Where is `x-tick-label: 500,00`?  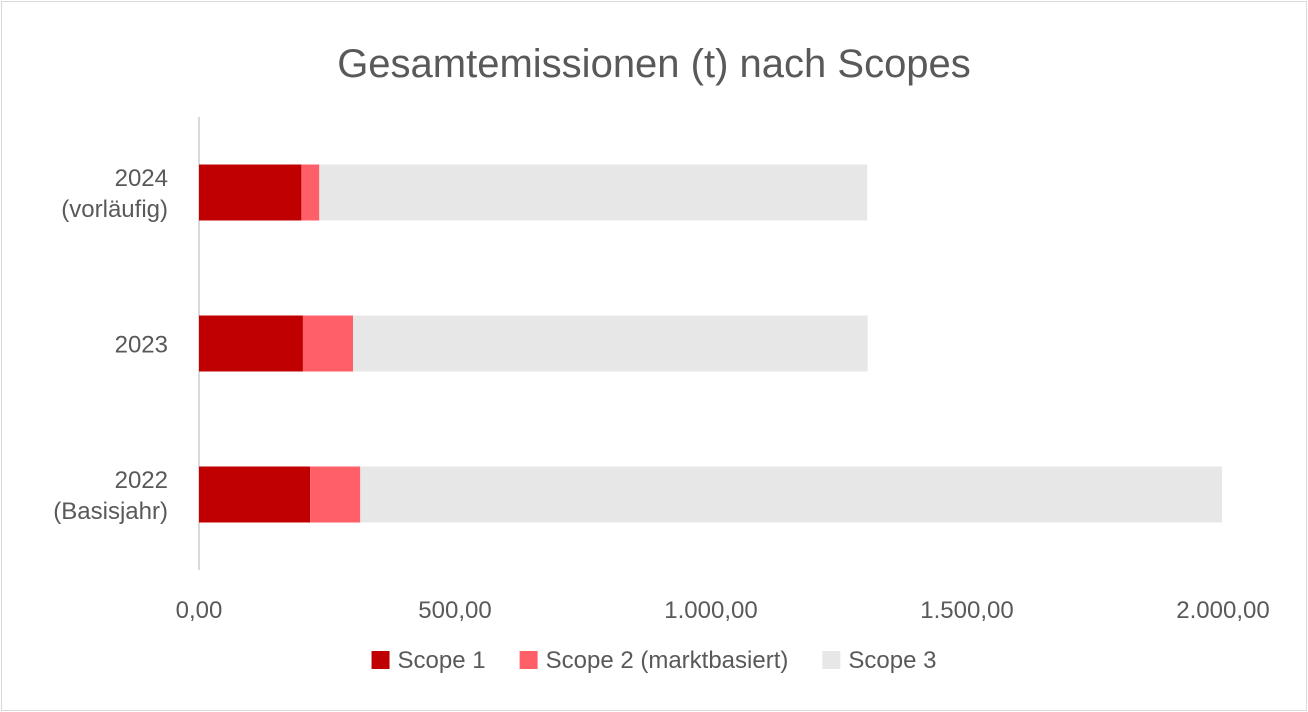 x-tick-label: 500,00 is located at coordinates (454, 610).